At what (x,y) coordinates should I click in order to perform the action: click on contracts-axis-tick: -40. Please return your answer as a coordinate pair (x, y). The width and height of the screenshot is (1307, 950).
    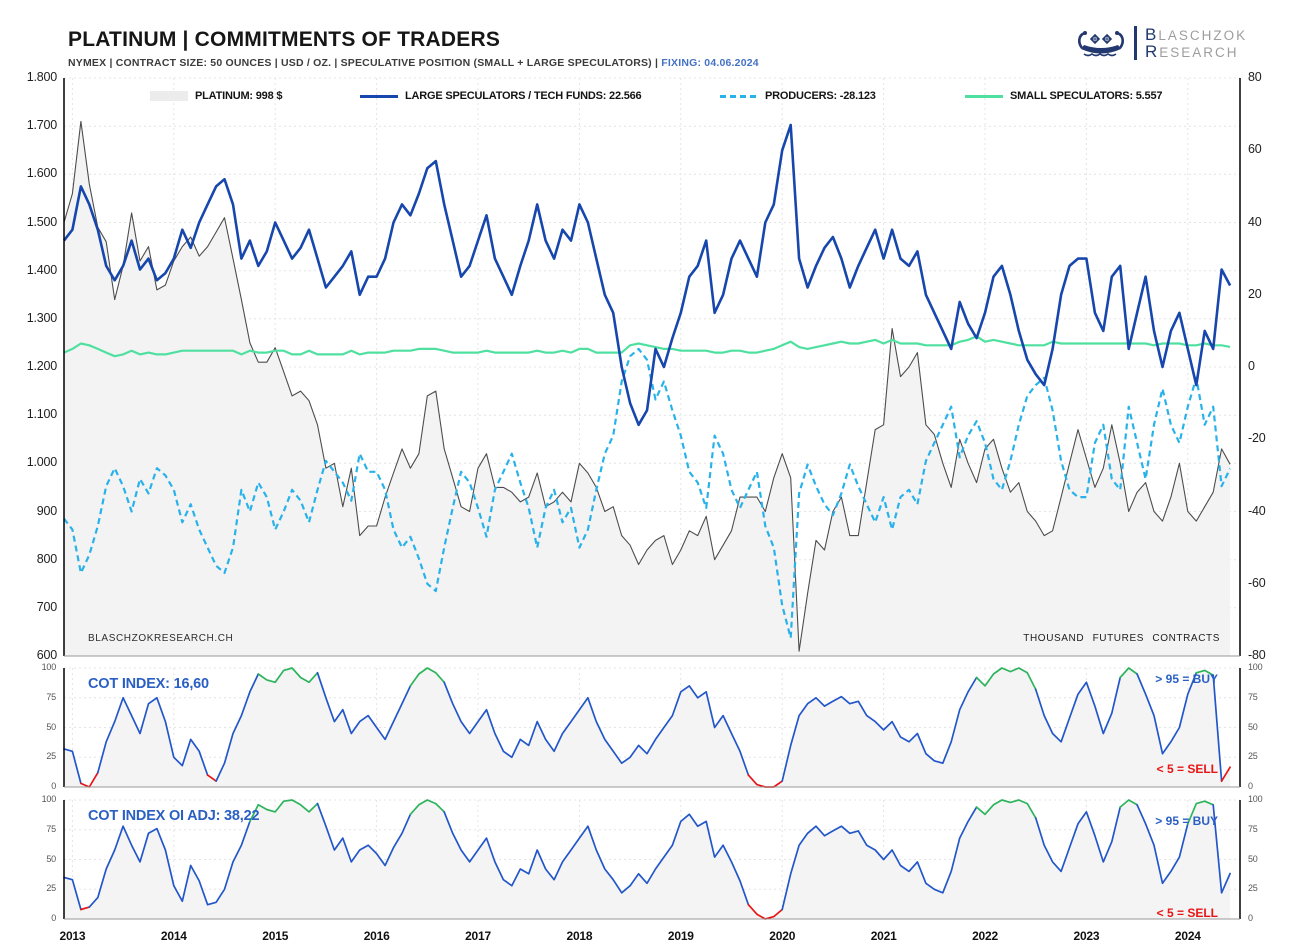
    Looking at the image, I should click on (1257, 510).